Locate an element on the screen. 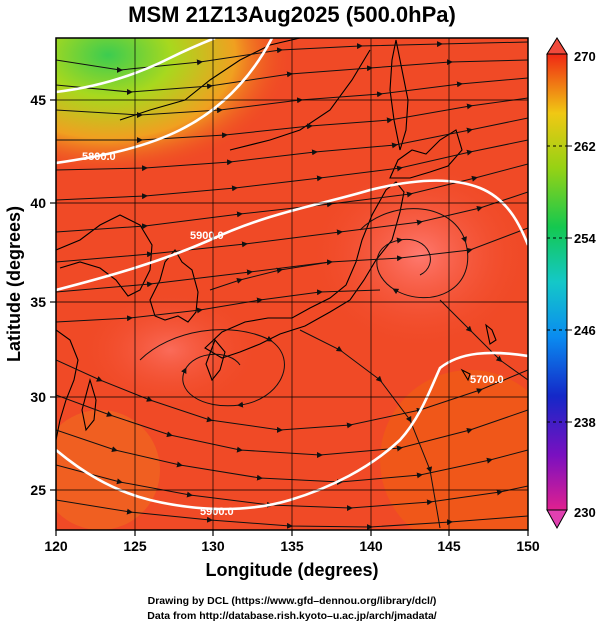 The width and height of the screenshot is (599, 625). china-coastline-south is located at coordinates (67, 385).